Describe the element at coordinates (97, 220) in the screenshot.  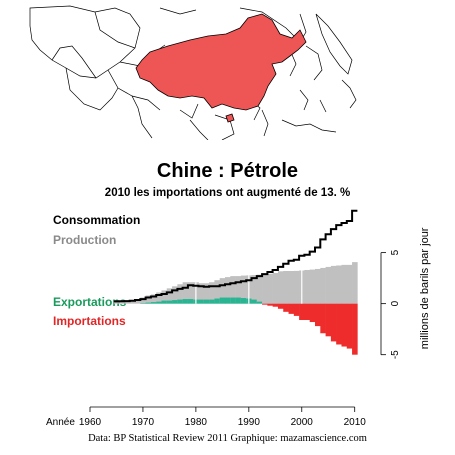
I see `legend-consumption: Consommation` at that location.